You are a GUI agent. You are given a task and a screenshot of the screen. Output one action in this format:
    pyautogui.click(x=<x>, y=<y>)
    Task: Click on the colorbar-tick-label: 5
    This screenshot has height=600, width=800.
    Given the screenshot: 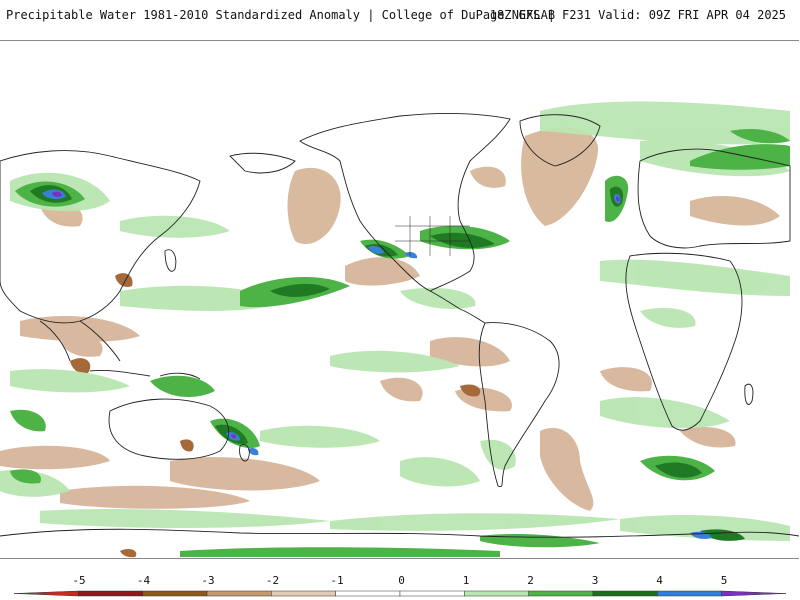 What is the action you would take?
    pyautogui.click(x=724, y=580)
    